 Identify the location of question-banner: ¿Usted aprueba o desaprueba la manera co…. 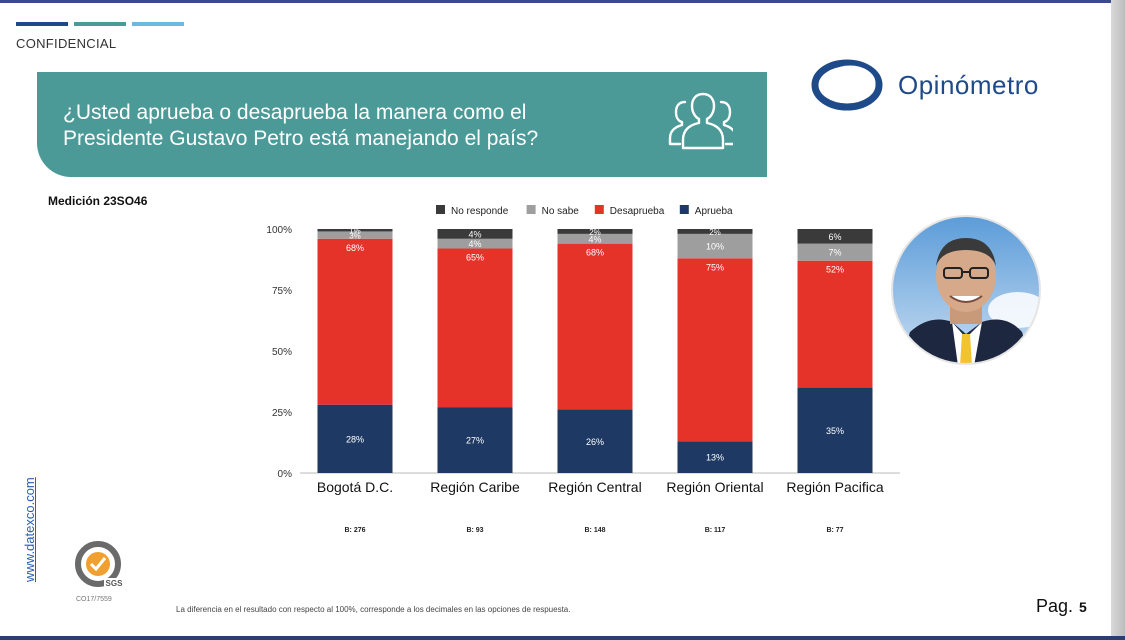
(402, 124).